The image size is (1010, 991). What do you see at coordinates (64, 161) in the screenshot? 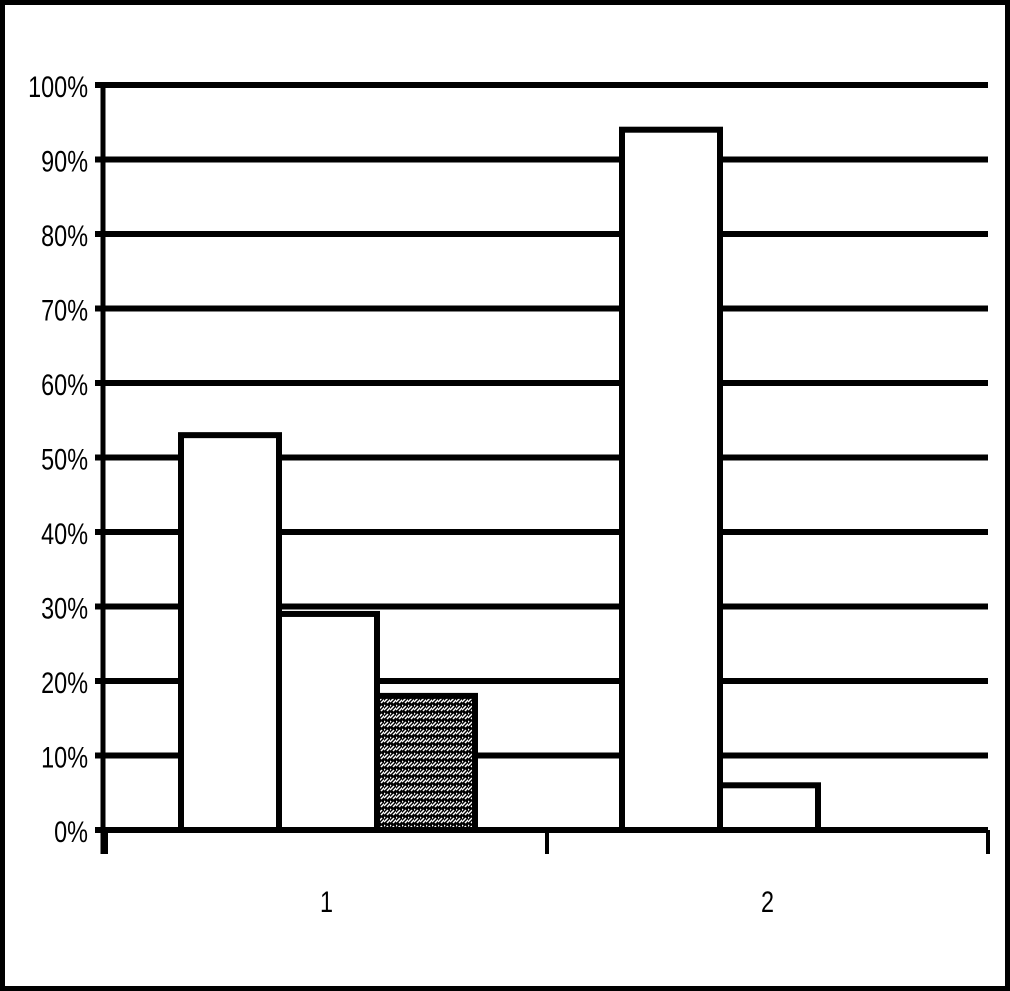
I see `y-tick-label: 90%` at bounding box center [64, 161].